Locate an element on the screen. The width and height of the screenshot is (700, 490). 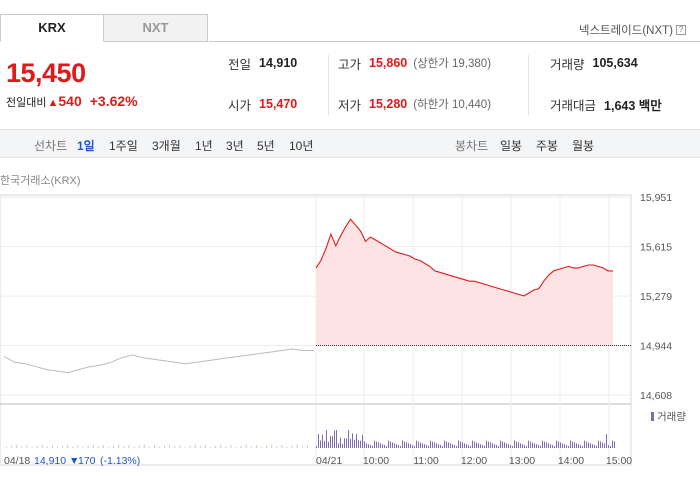
today-line is located at coordinates (464, 257).